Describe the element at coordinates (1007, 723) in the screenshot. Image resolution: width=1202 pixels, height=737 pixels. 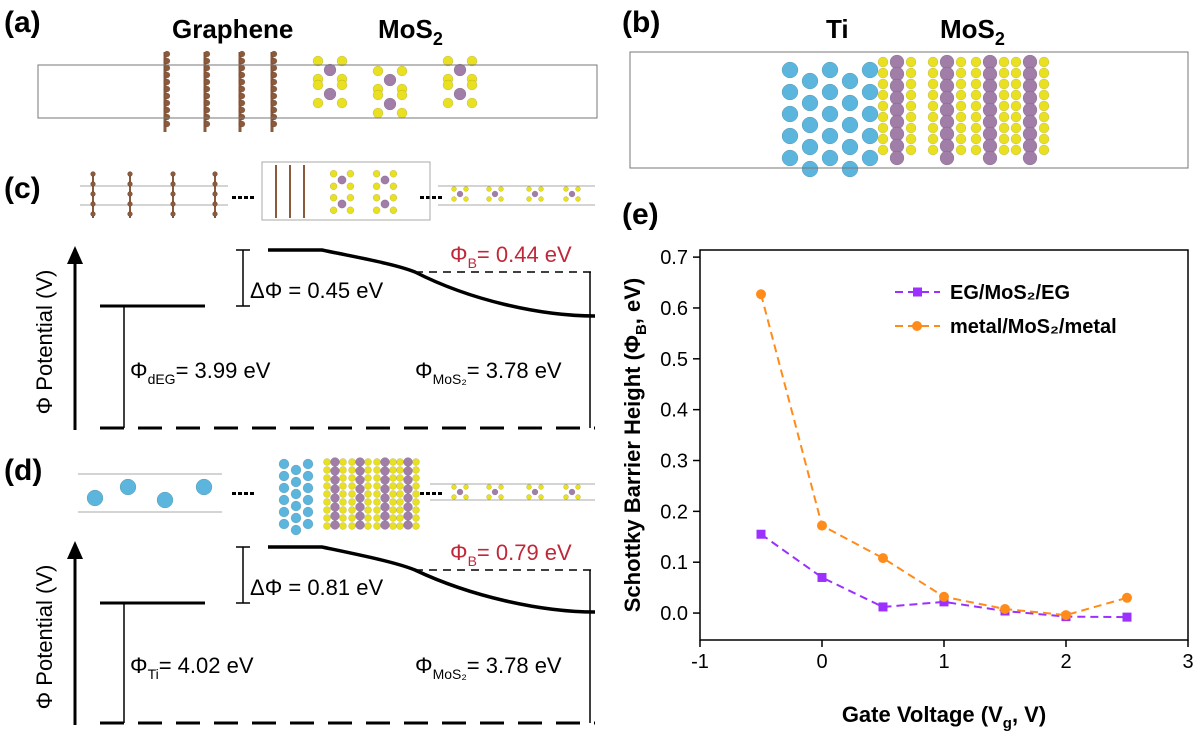
I see `label-sub: g` at that location.